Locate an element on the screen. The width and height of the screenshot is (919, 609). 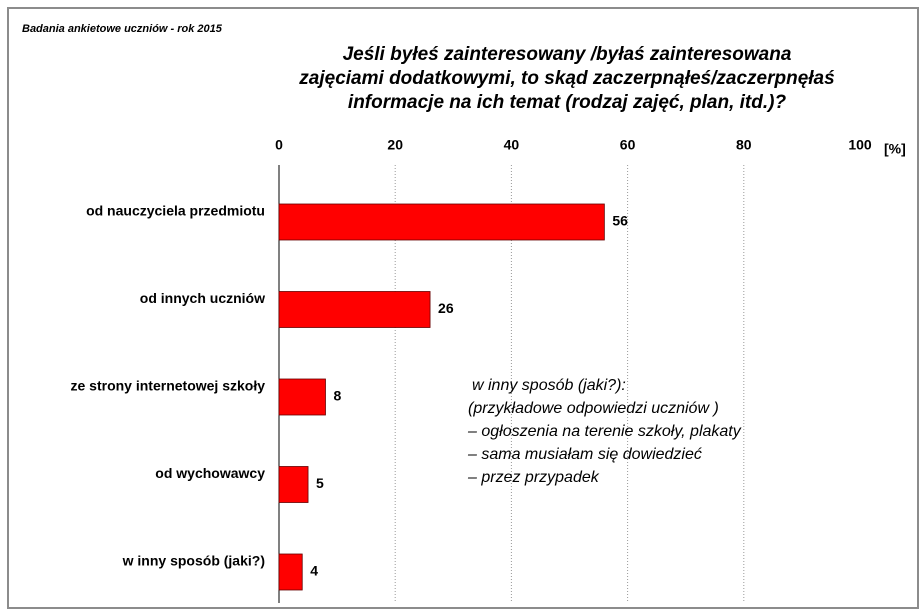
y-tick-label: od nauczyciela przedmiotu is located at coordinates (175, 211).